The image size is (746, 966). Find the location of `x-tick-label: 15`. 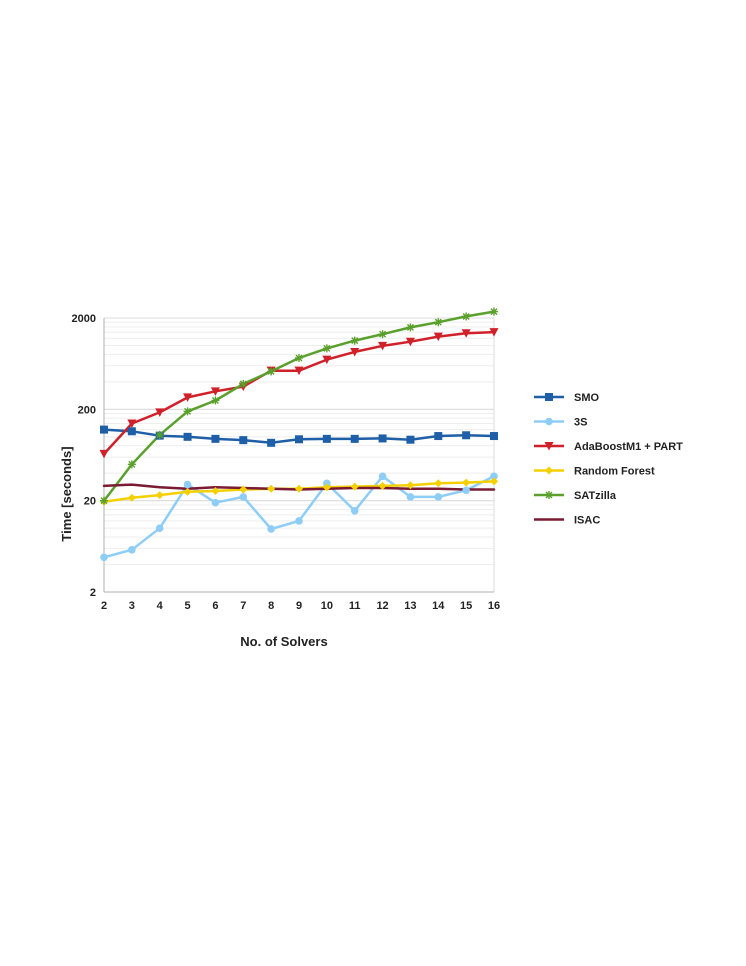

x-tick-label: 15 is located at coordinates (466, 606).